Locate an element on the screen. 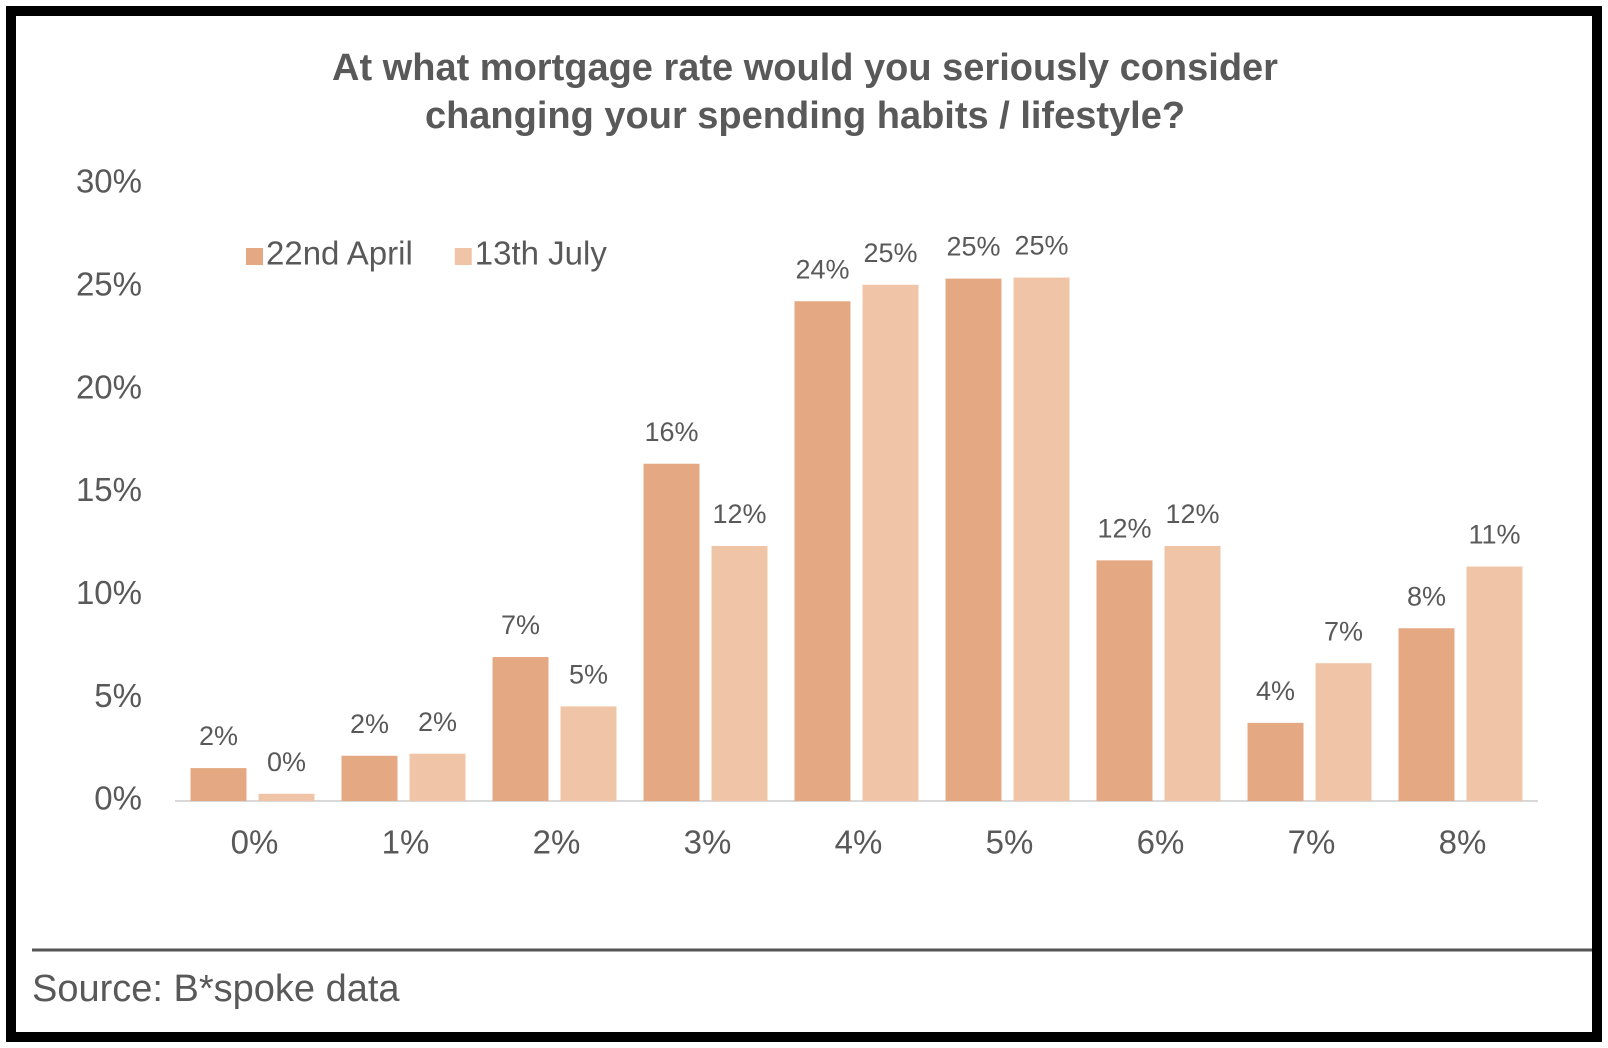  value-label: 5% is located at coordinates (588, 675).